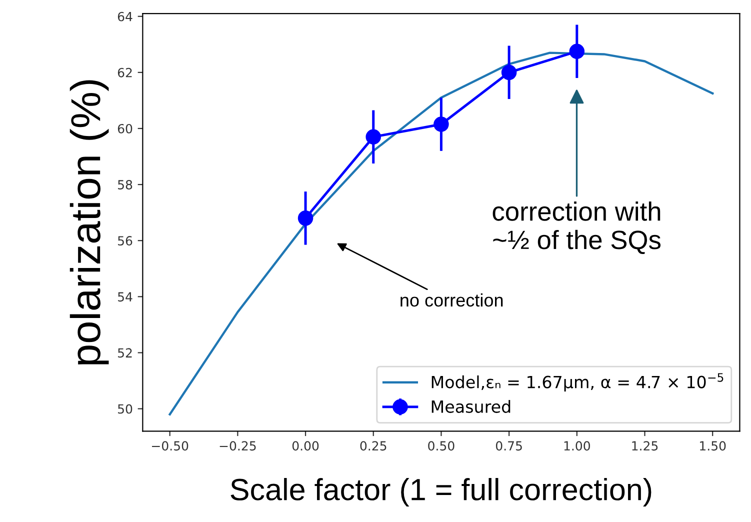 The image size is (751, 522). Describe the element at coordinates (441, 446) in the screenshot. I see `x-tick-label: 0.50` at that location.